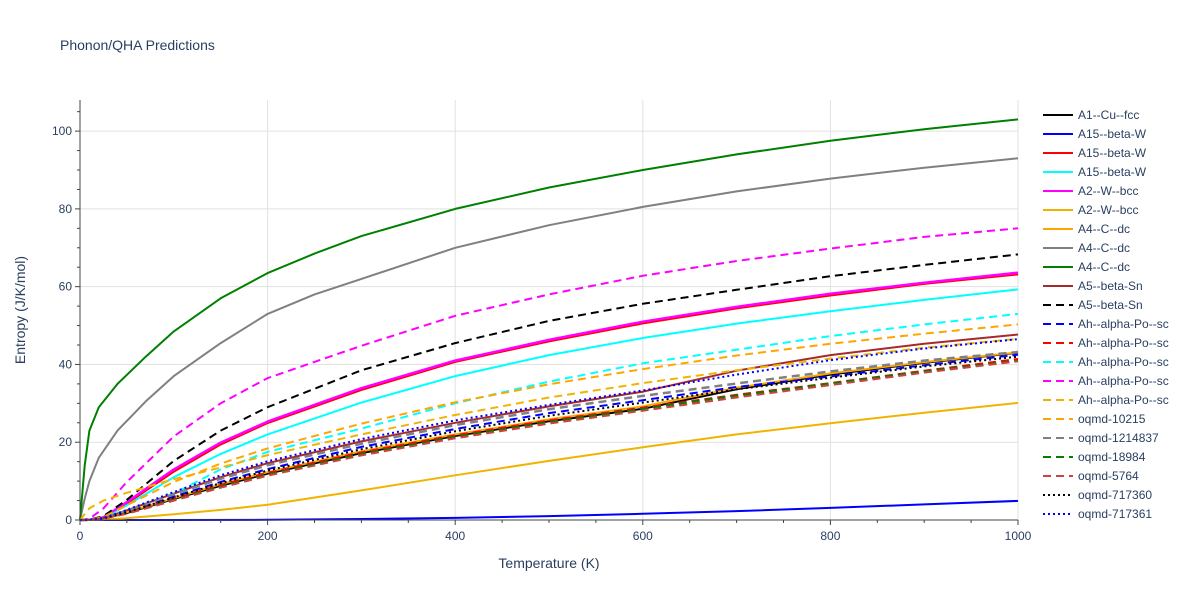  Describe the element at coordinates (268, 536) in the screenshot. I see `x-tick-label: 200` at that location.